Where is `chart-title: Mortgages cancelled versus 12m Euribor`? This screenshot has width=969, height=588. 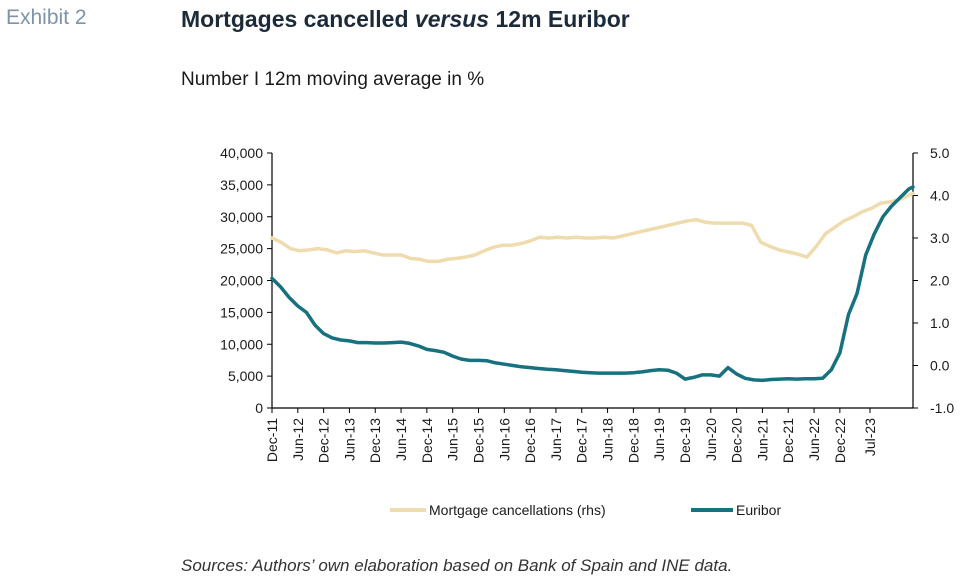 chart-title: Mortgages cancelled versus 12m Euribor is located at coordinates (405, 19).